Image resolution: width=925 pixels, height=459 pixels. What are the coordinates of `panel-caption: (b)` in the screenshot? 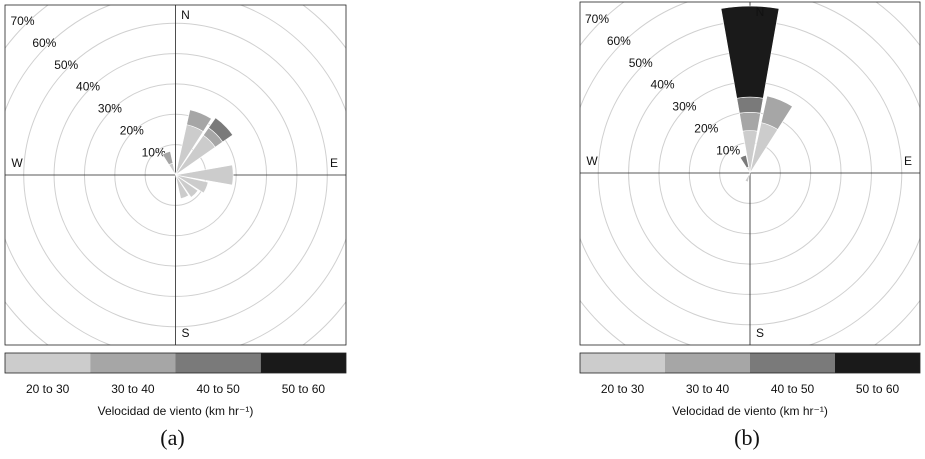 It's located at (747, 437).